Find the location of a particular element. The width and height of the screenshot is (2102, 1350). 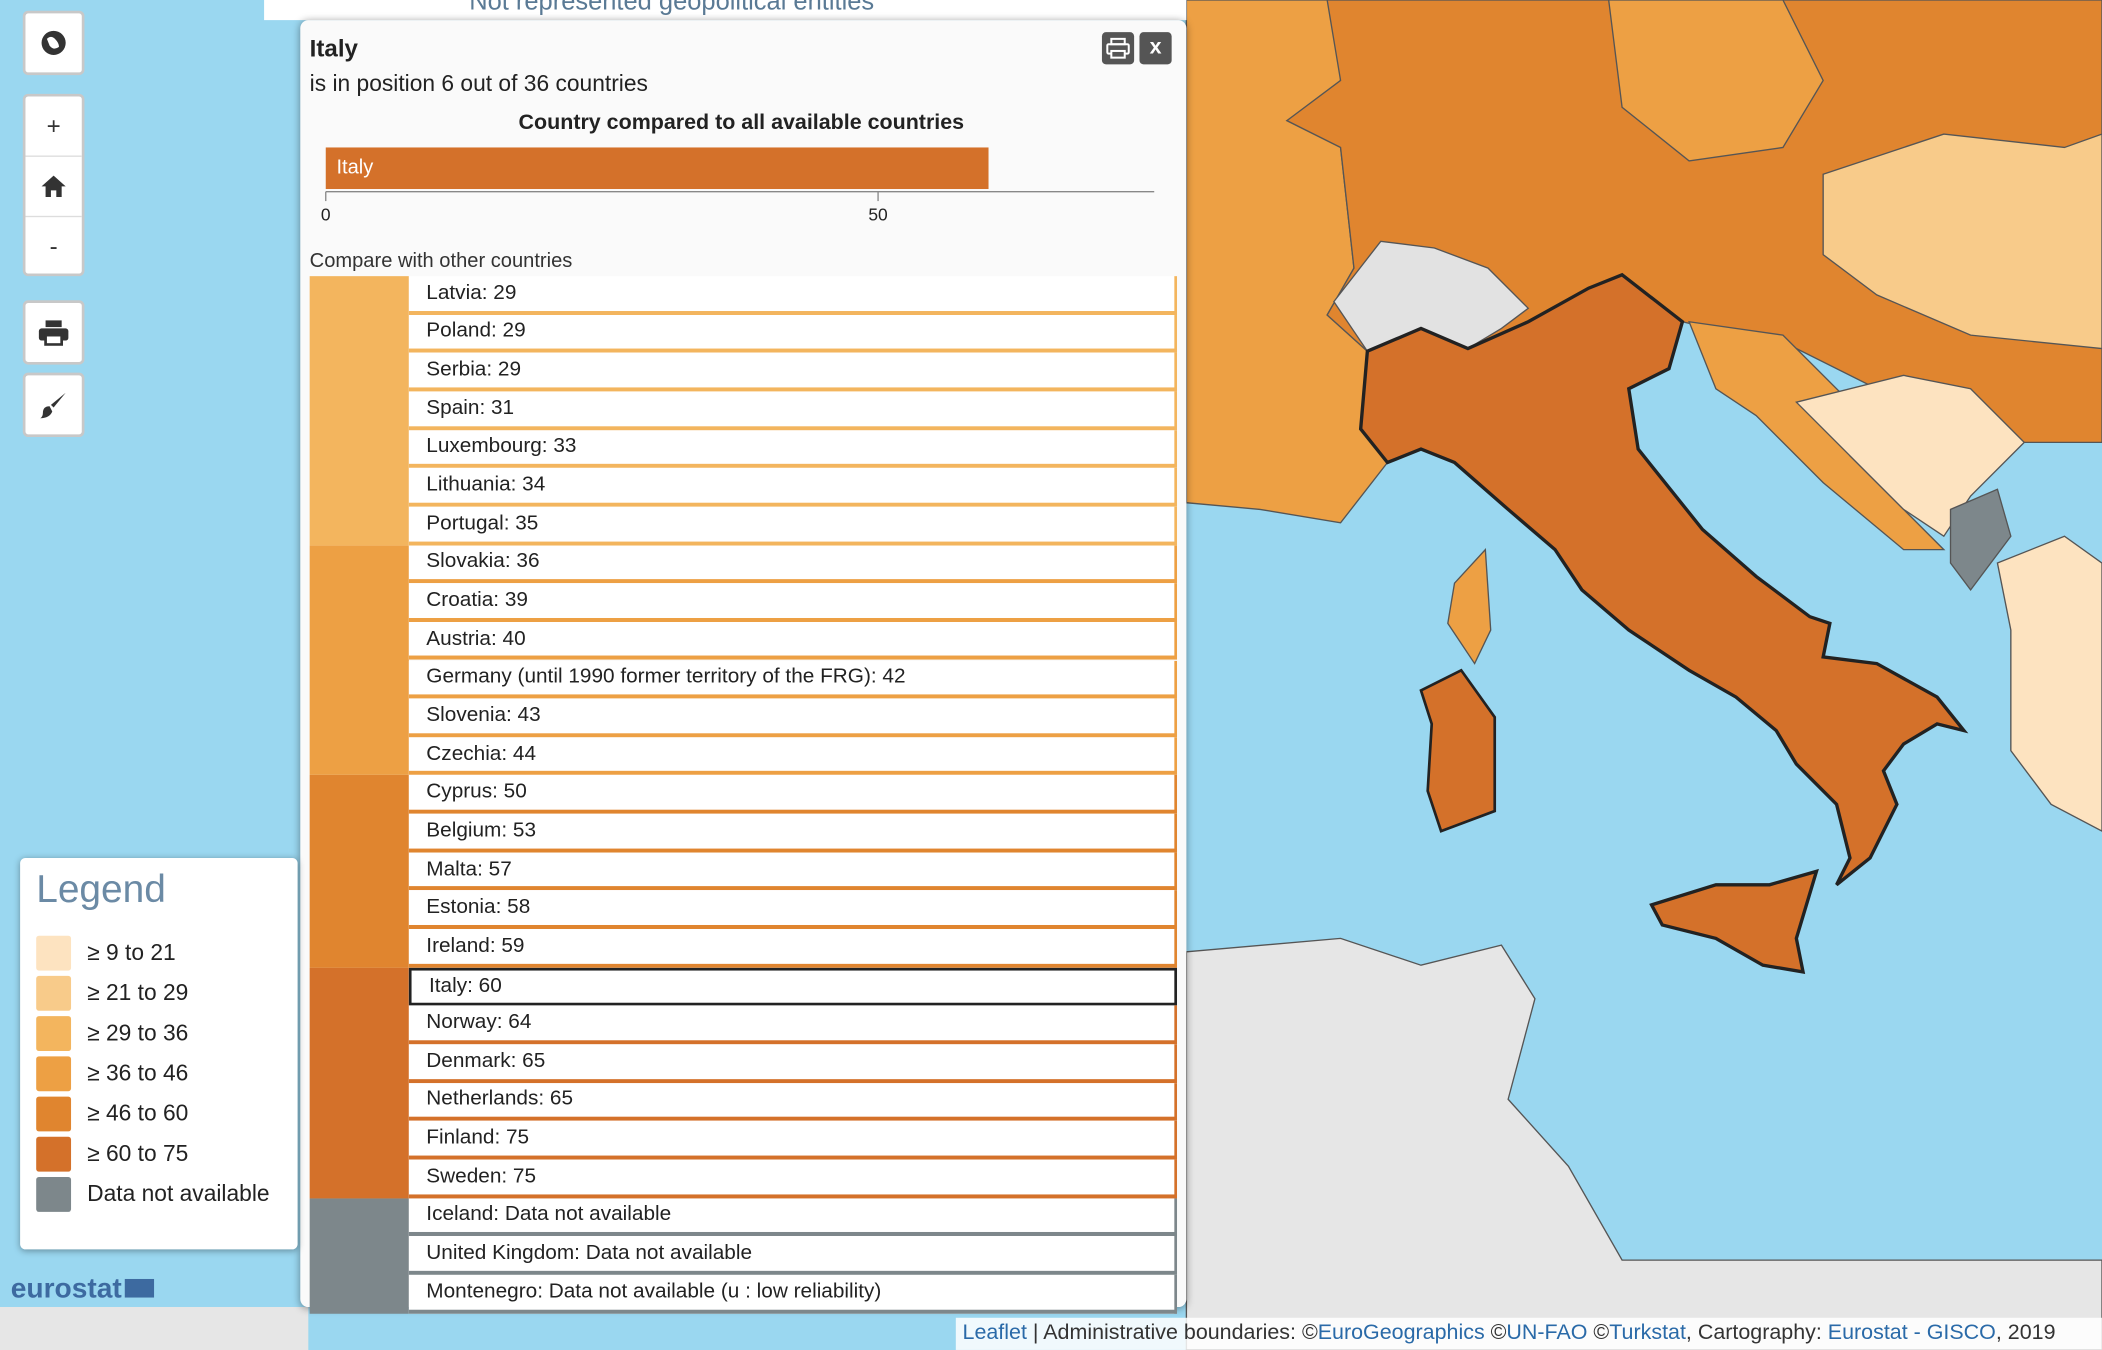

print-button is located at coordinates (53, 332).